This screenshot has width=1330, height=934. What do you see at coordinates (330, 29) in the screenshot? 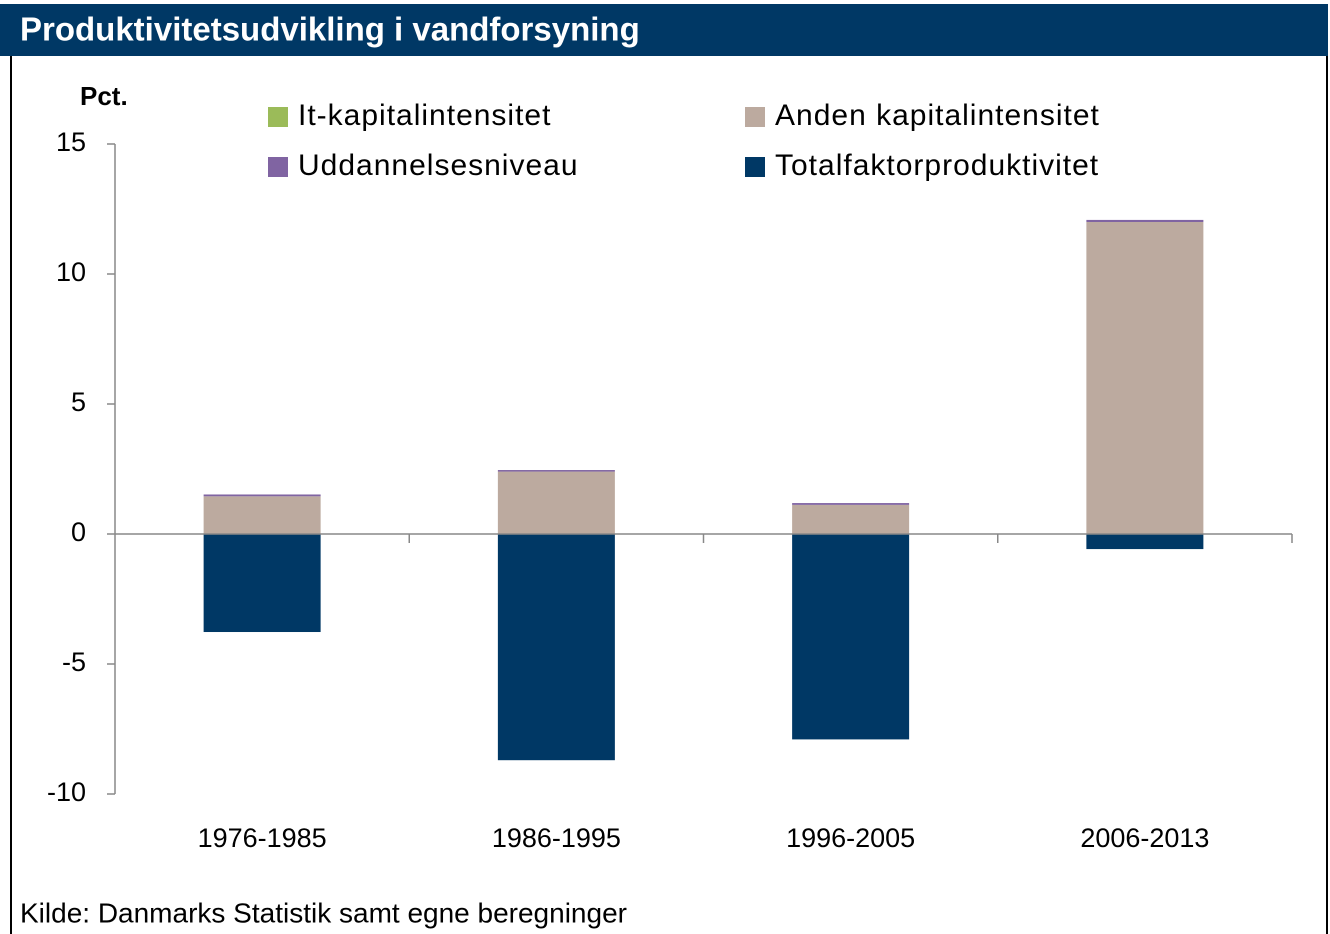
I see `chart-title: Produktivitetsudvikling i vandforsyning` at bounding box center [330, 29].